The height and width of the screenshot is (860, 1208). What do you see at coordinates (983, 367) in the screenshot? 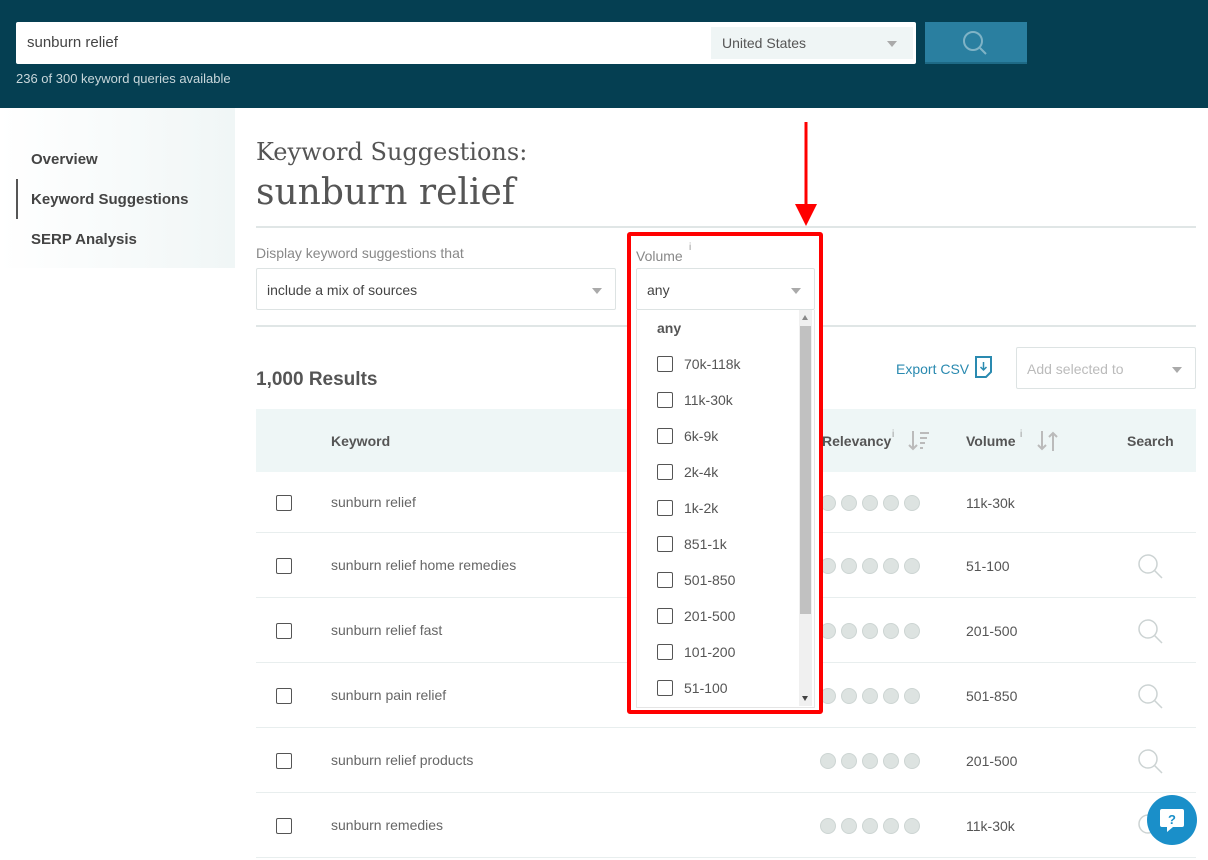
I see `download-file-icon` at bounding box center [983, 367].